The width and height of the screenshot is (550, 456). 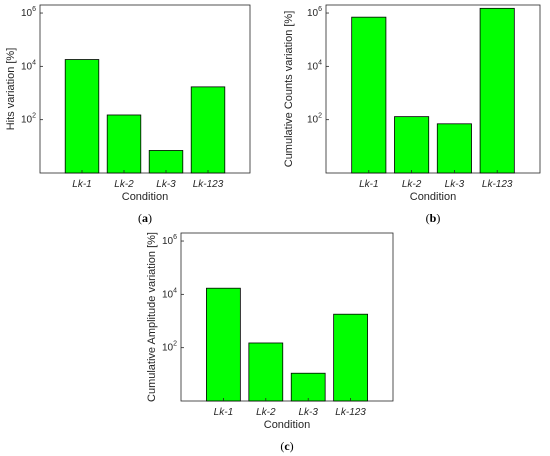 I want to click on x-tick-label-c-lk-2: Lk-2, so click(x=266, y=412).